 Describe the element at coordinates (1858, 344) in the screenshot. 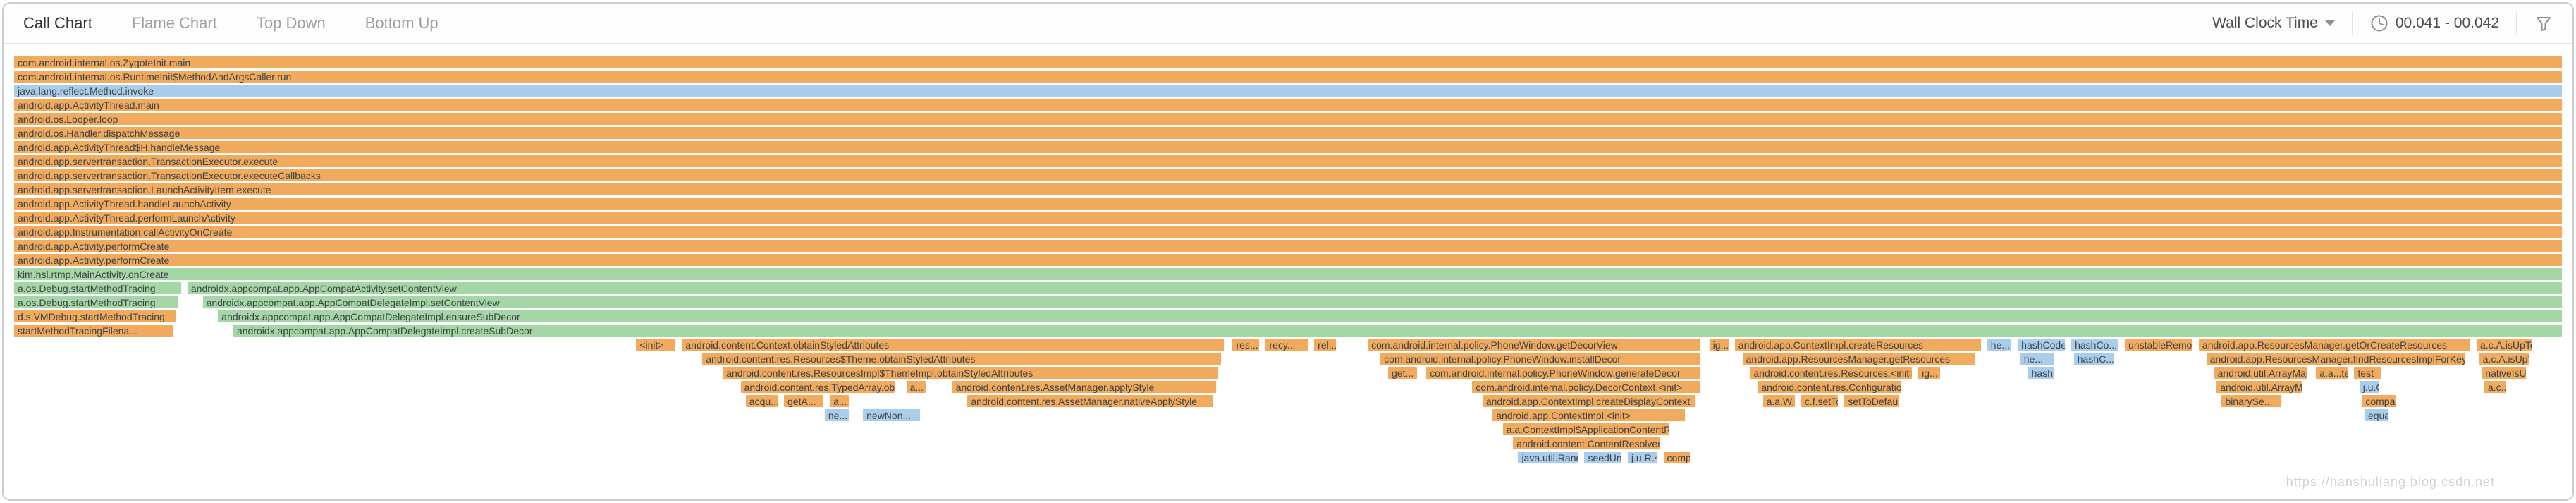

I see `flame-segment: android.app.ContextImpl.createResources` at that location.